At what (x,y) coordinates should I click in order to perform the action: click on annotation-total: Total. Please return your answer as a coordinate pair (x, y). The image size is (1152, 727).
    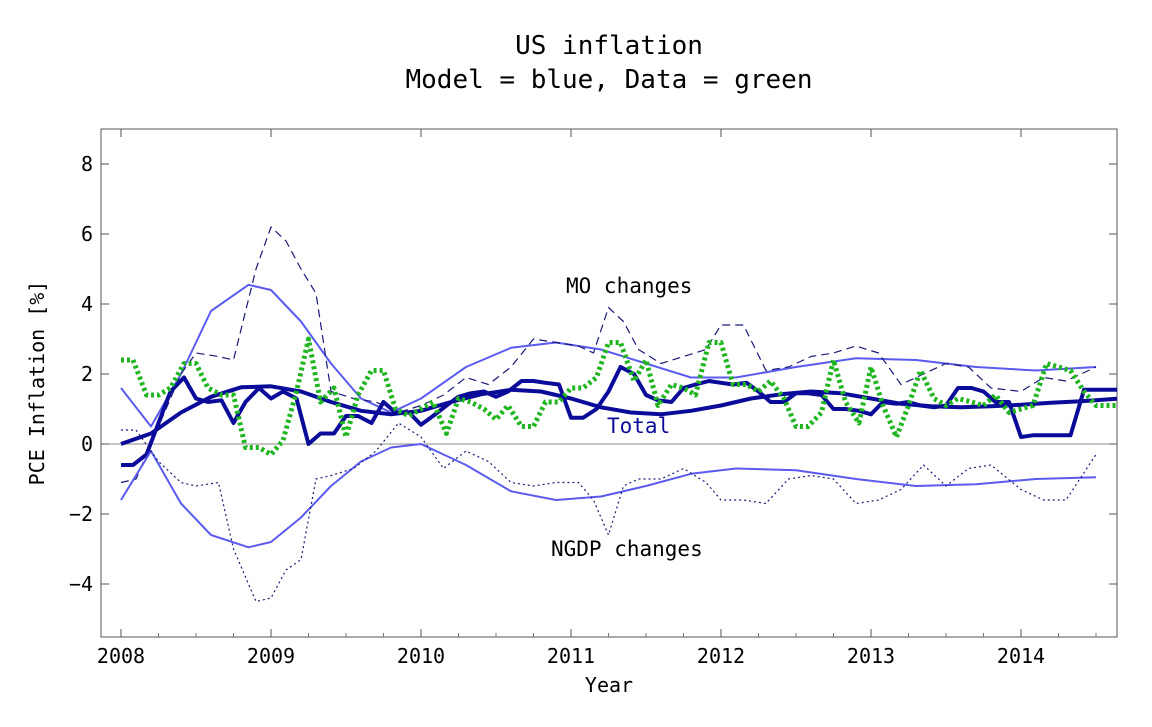
    Looking at the image, I should click on (638, 426).